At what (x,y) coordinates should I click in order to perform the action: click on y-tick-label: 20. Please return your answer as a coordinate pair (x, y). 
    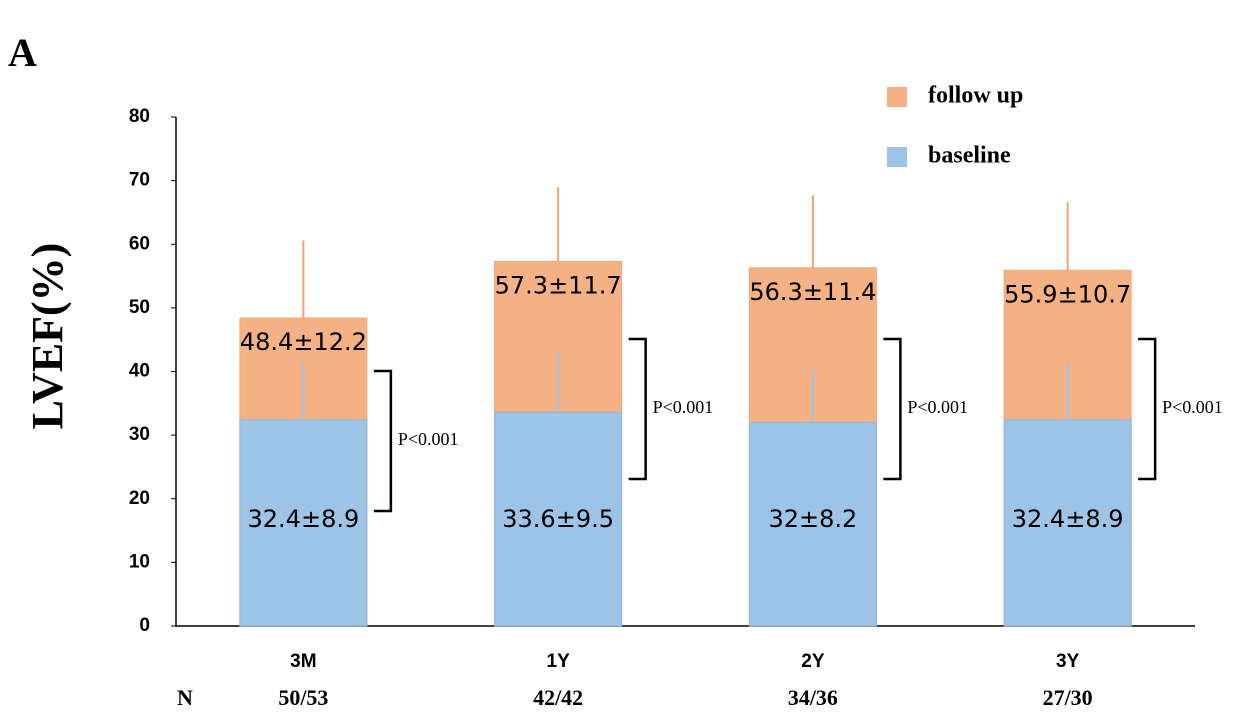
    Looking at the image, I should click on (139, 498).